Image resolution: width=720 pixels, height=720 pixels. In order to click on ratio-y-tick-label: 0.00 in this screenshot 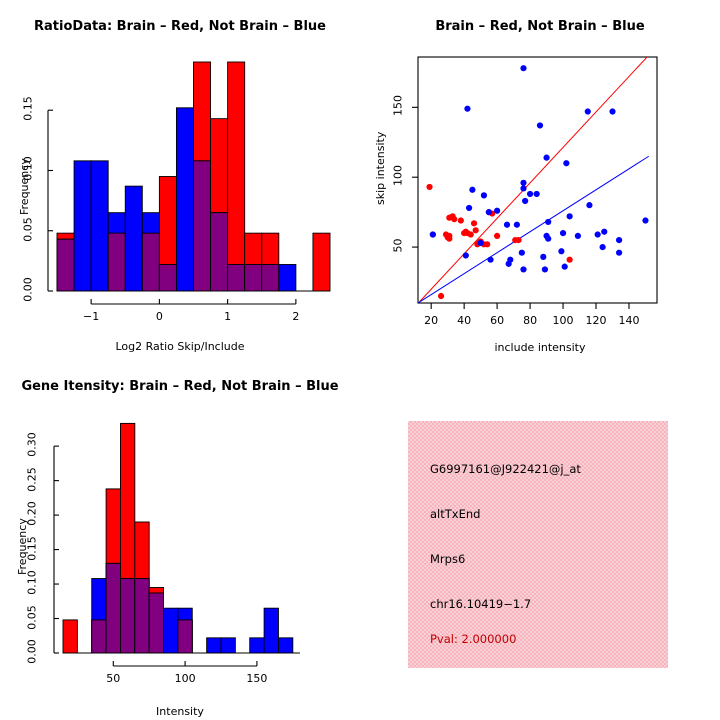, I will do `click(28, 289)`.